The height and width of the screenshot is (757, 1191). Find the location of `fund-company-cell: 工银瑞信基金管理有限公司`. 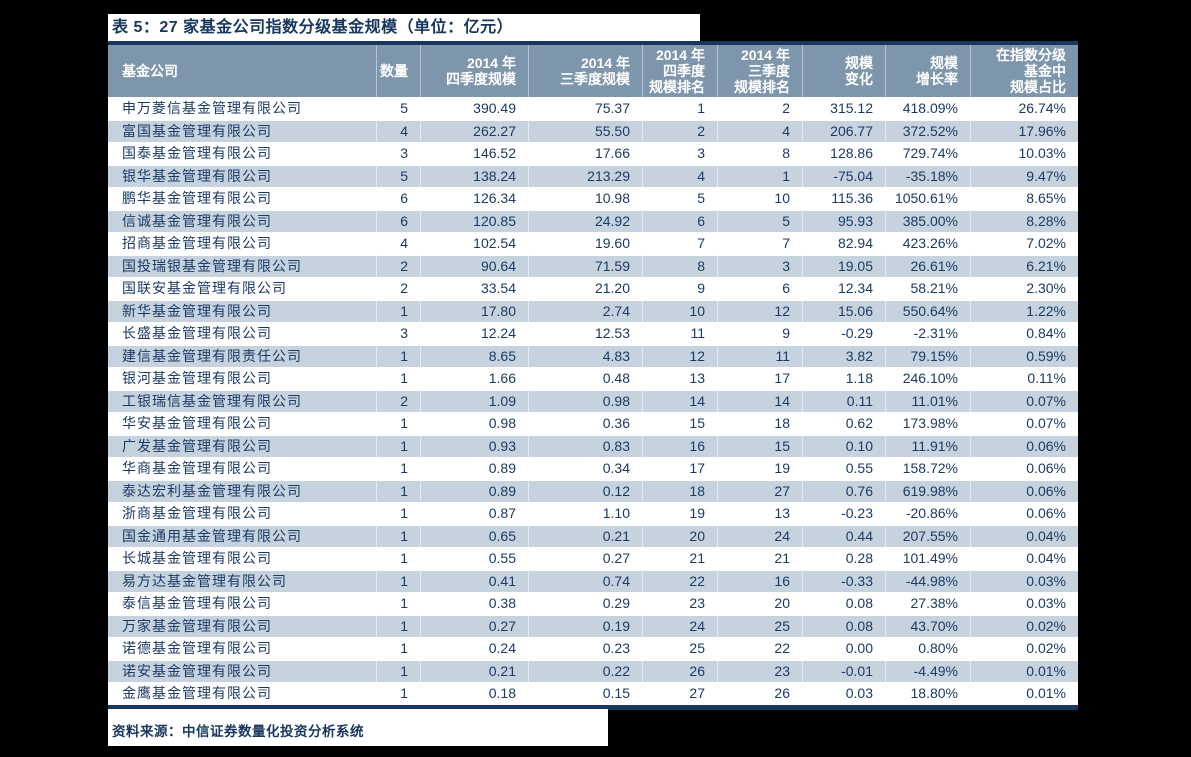

fund-company-cell: 工银瑞信基金管理有限公司 is located at coordinates (242, 400).